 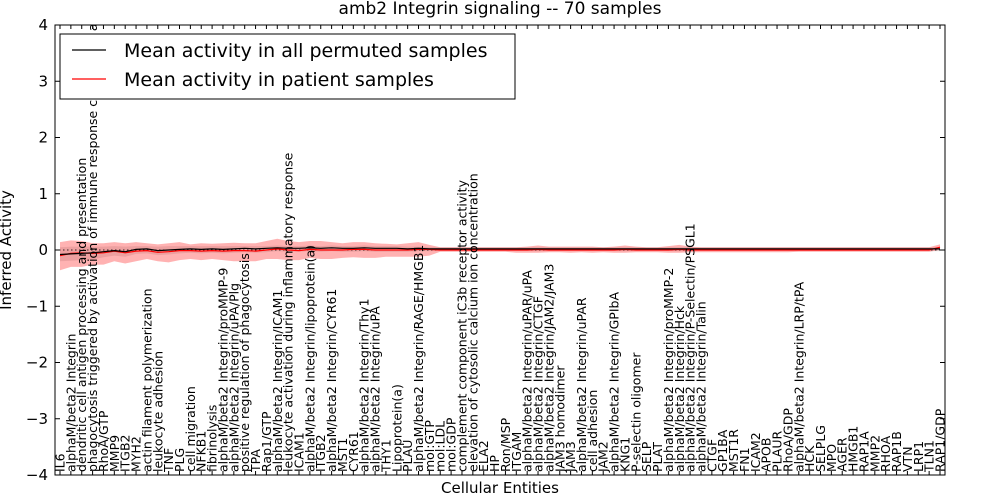 What do you see at coordinates (733, 450) in the screenshot?
I see `x-category-label: MST1R` at bounding box center [733, 450].